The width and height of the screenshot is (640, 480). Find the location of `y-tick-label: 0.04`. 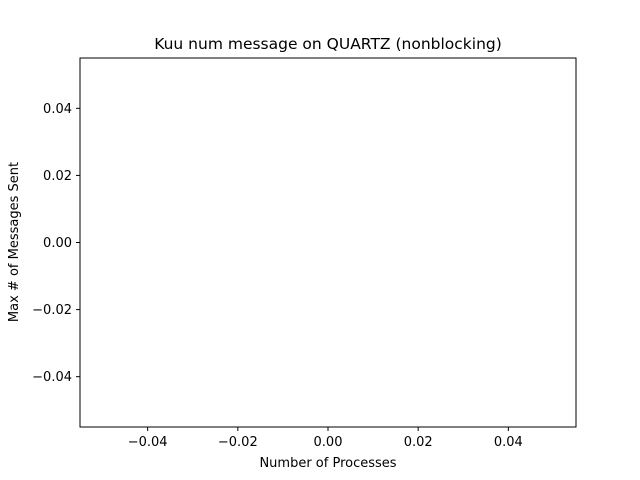

y-tick-label: 0.04 is located at coordinates (57, 109).